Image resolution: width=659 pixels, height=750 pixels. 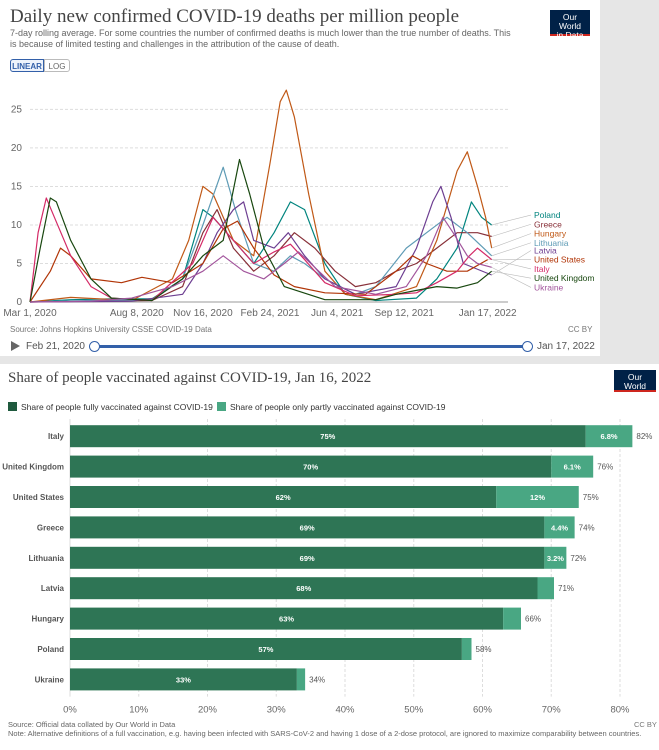 I want to click on x-tick-label: 40%, so click(x=345, y=710).